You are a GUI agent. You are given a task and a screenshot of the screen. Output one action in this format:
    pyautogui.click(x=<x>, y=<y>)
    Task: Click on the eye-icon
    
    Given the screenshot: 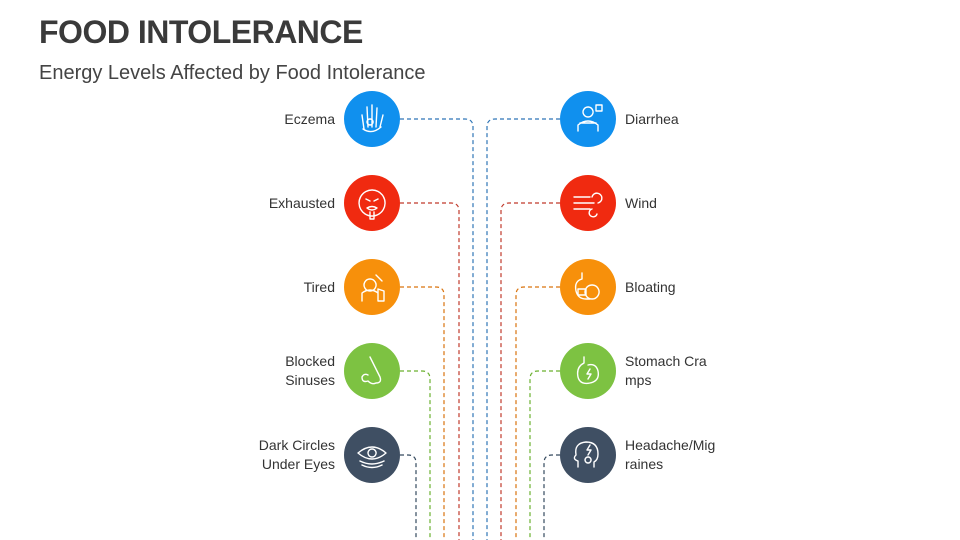 What is the action you would take?
    pyautogui.click(x=372, y=457)
    